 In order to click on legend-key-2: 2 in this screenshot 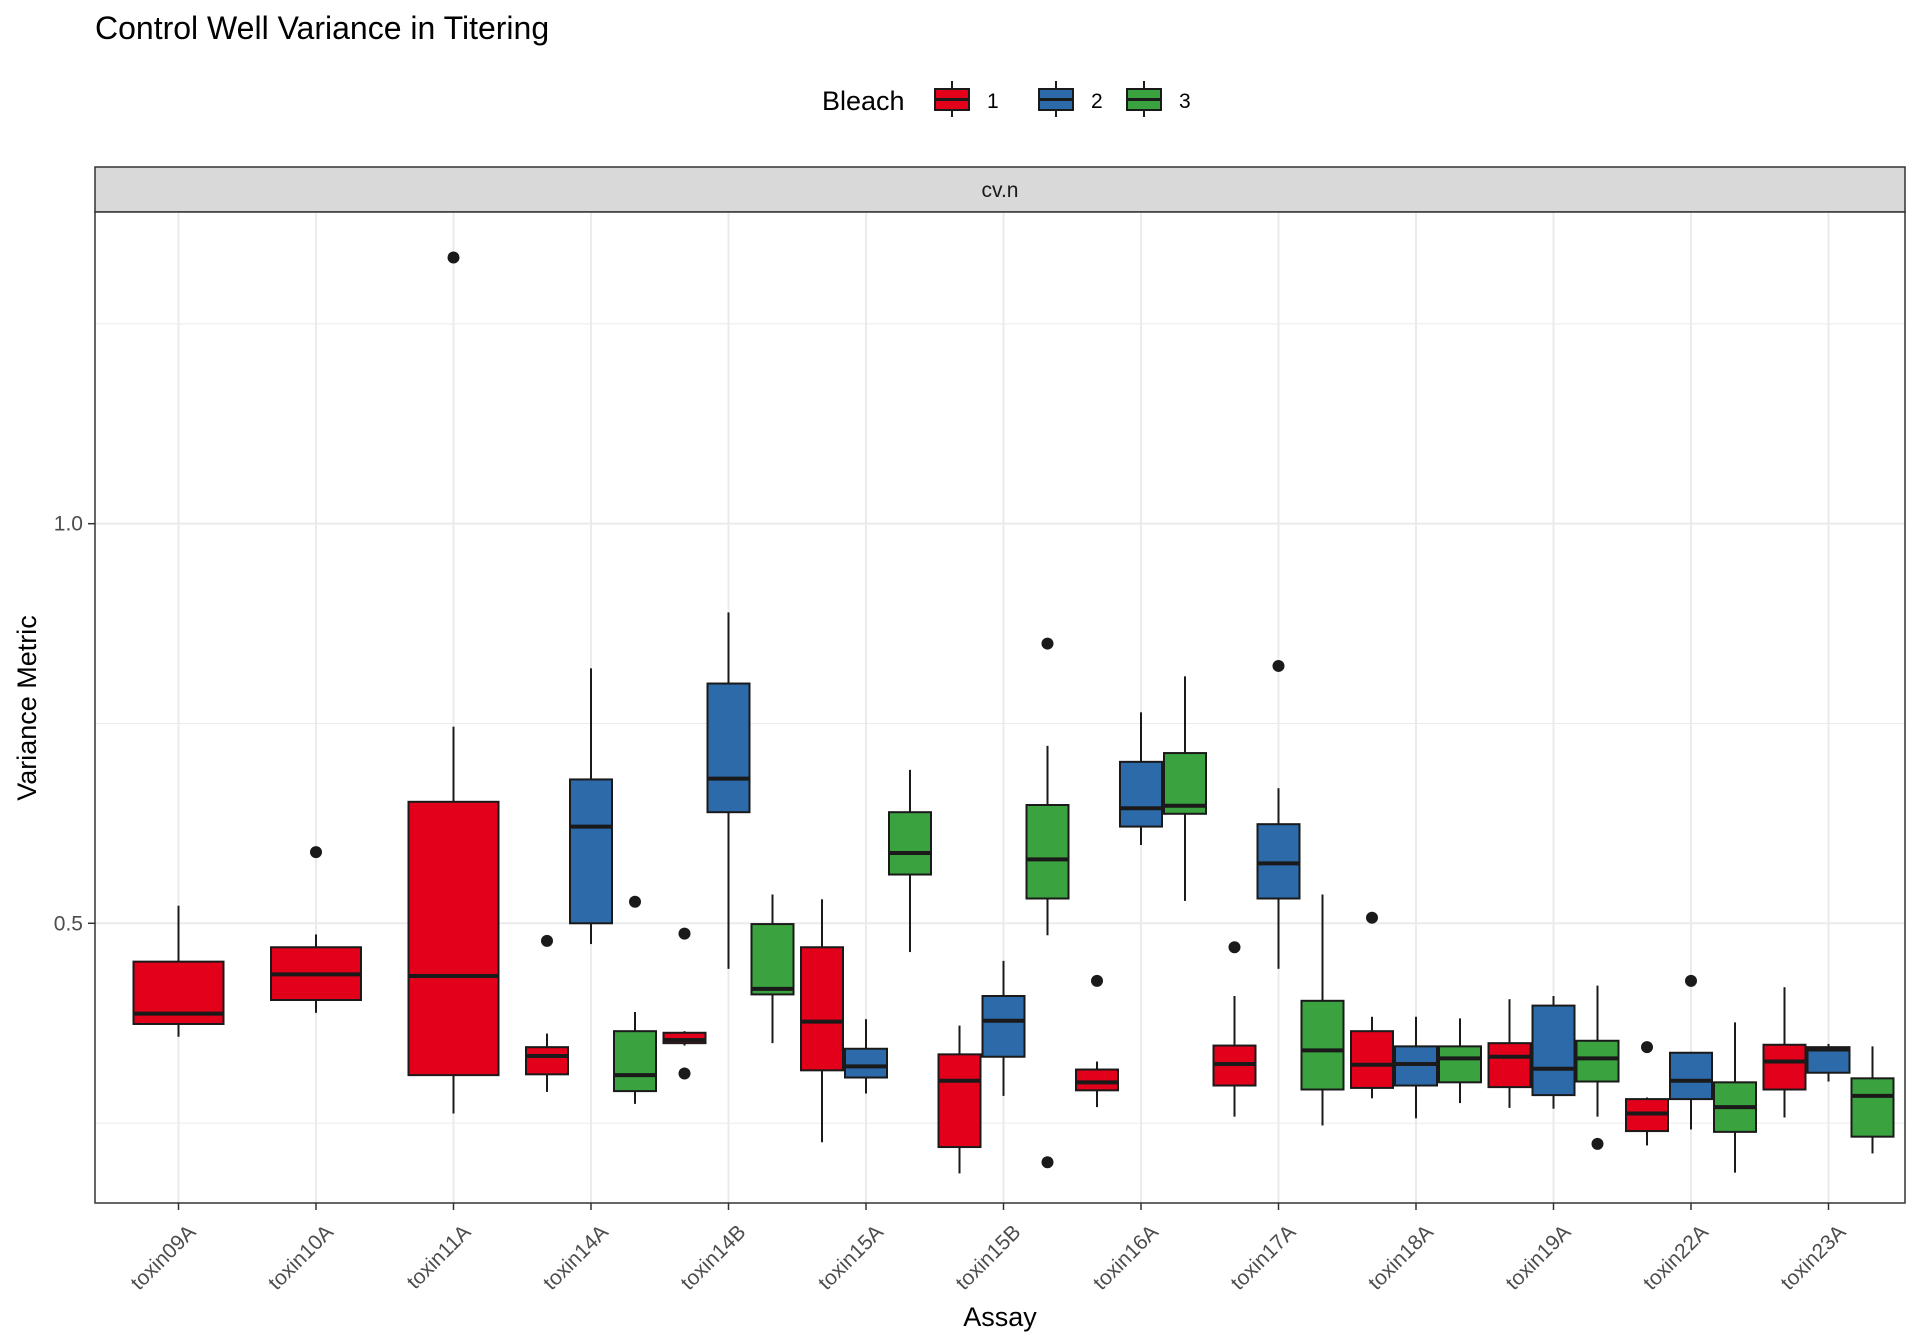, I will do `click(1070, 99)`.